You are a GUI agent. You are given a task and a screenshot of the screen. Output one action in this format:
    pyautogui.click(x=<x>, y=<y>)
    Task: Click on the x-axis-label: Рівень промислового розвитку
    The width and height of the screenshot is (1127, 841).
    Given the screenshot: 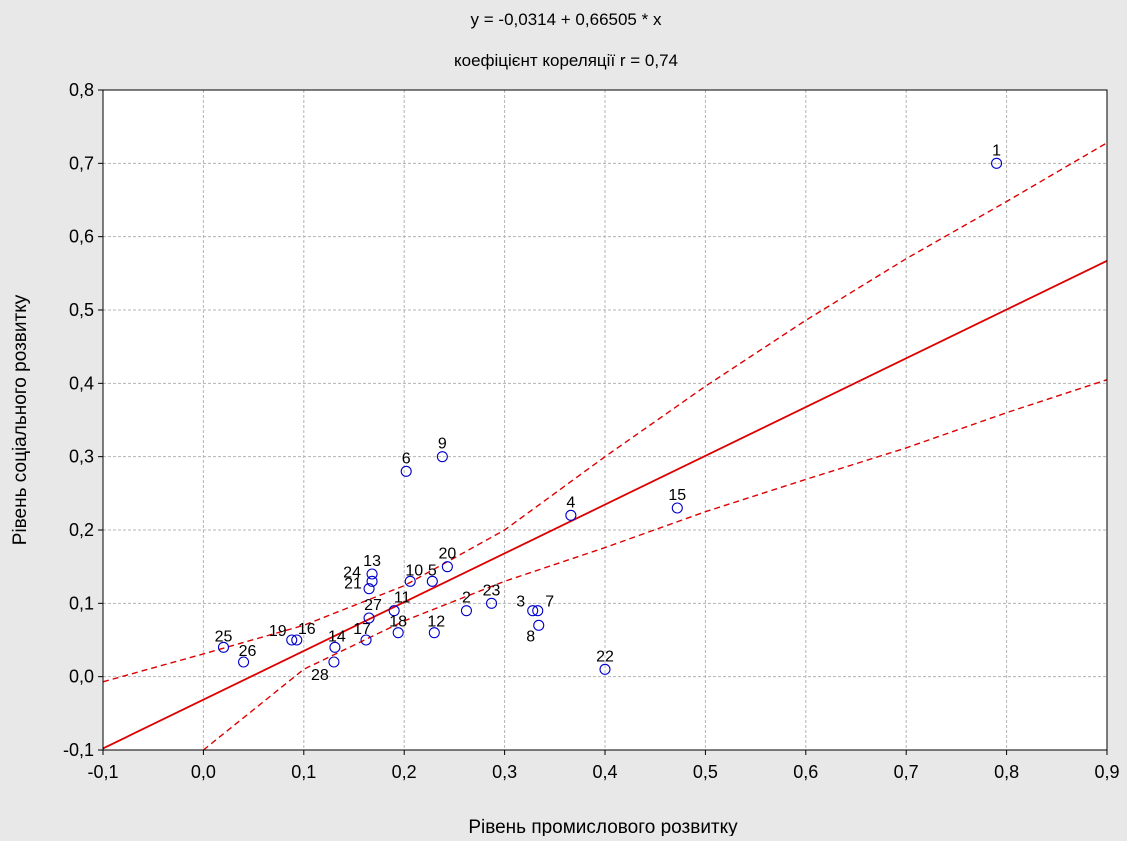 What is the action you would take?
    pyautogui.click(x=603, y=826)
    